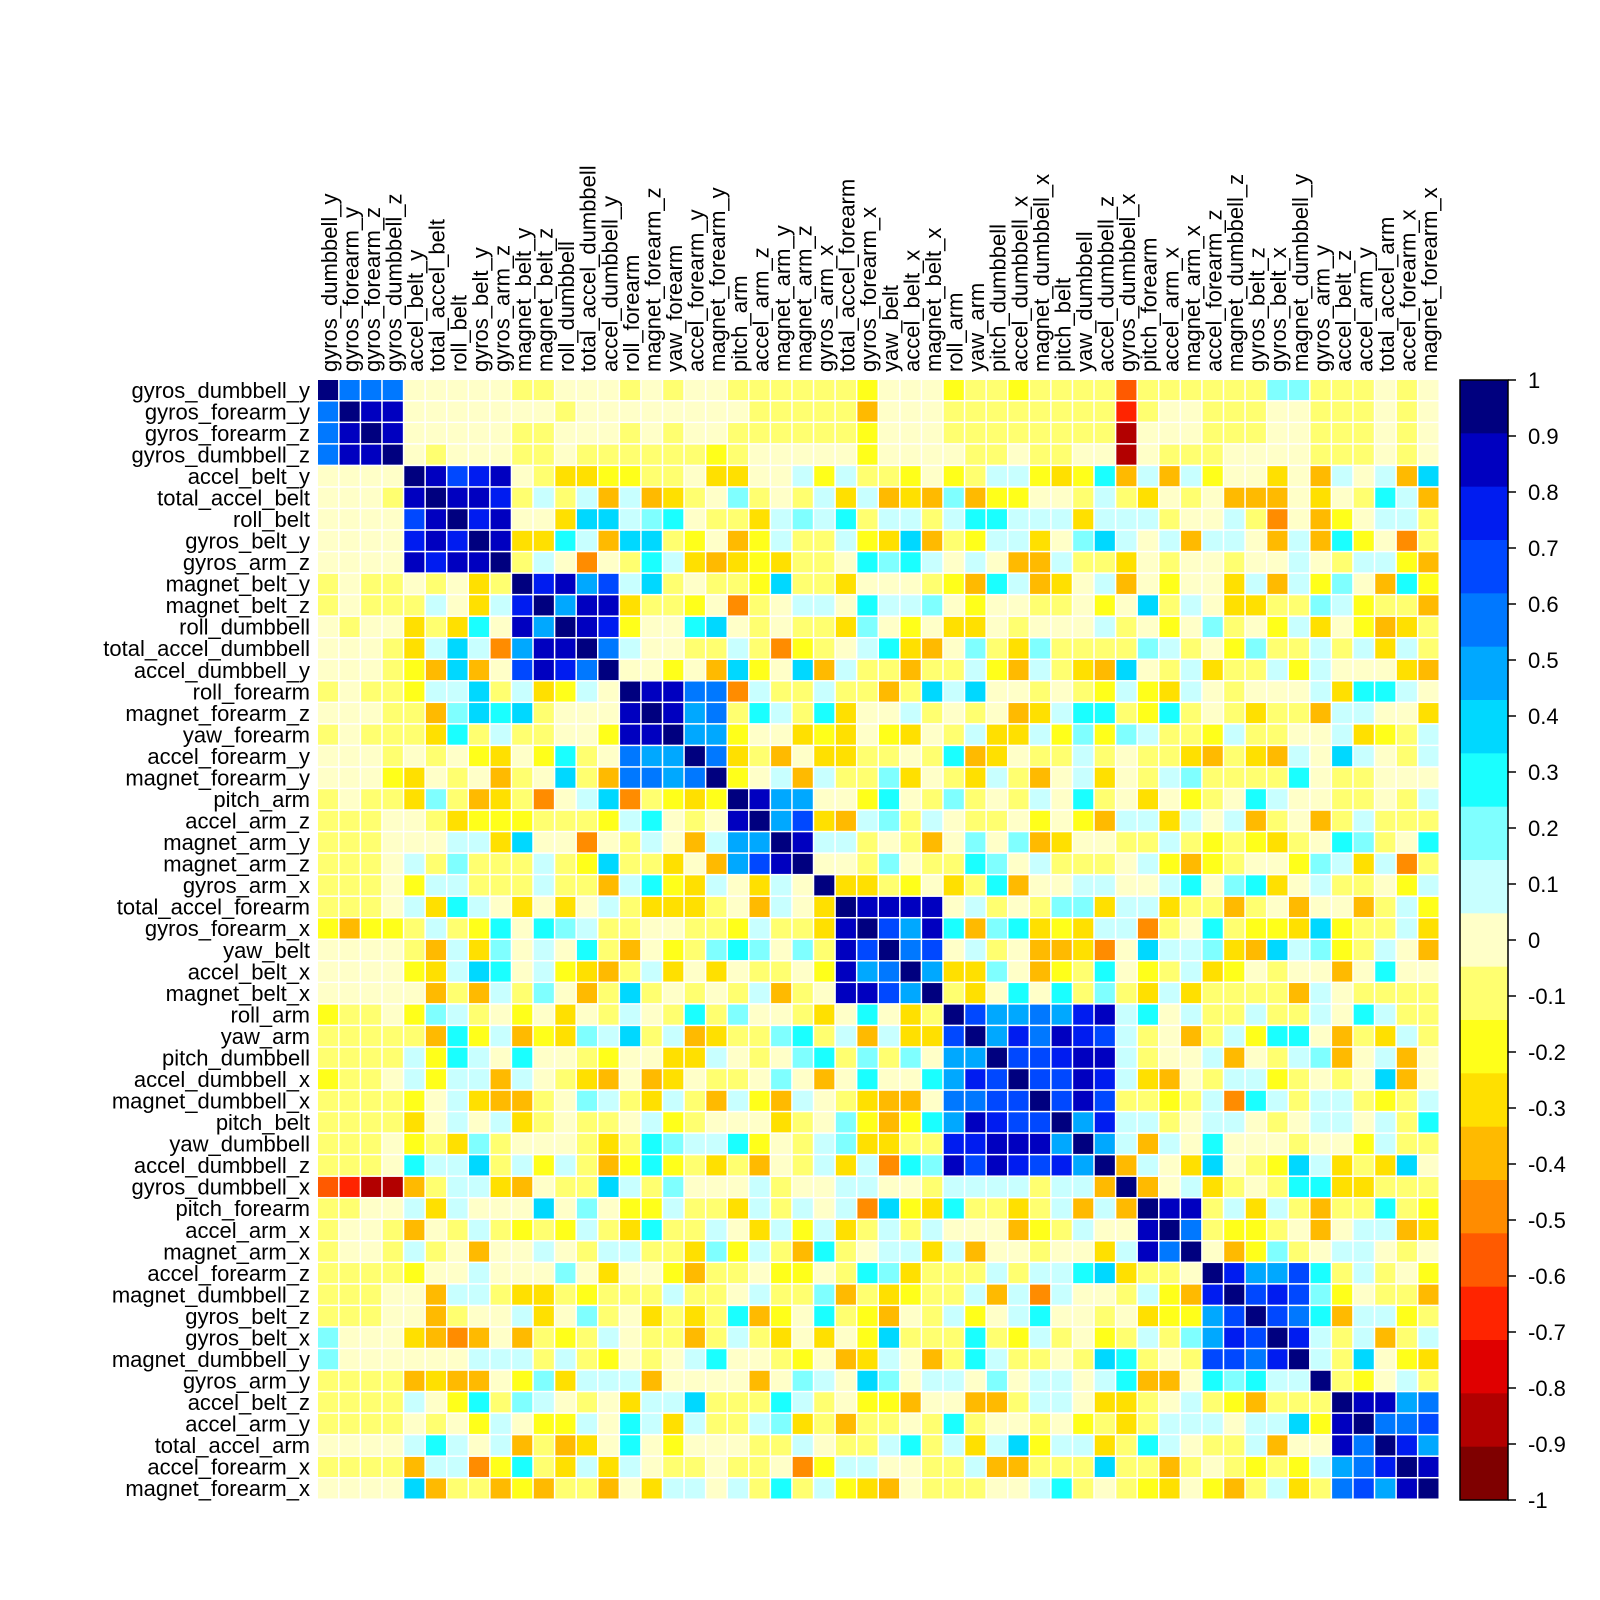 This screenshot has width=1600, height=1600. What do you see at coordinates (1543, 772) in the screenshot?
I see `legend-tick-label: 0.3` at bounding box center [1543, 772].